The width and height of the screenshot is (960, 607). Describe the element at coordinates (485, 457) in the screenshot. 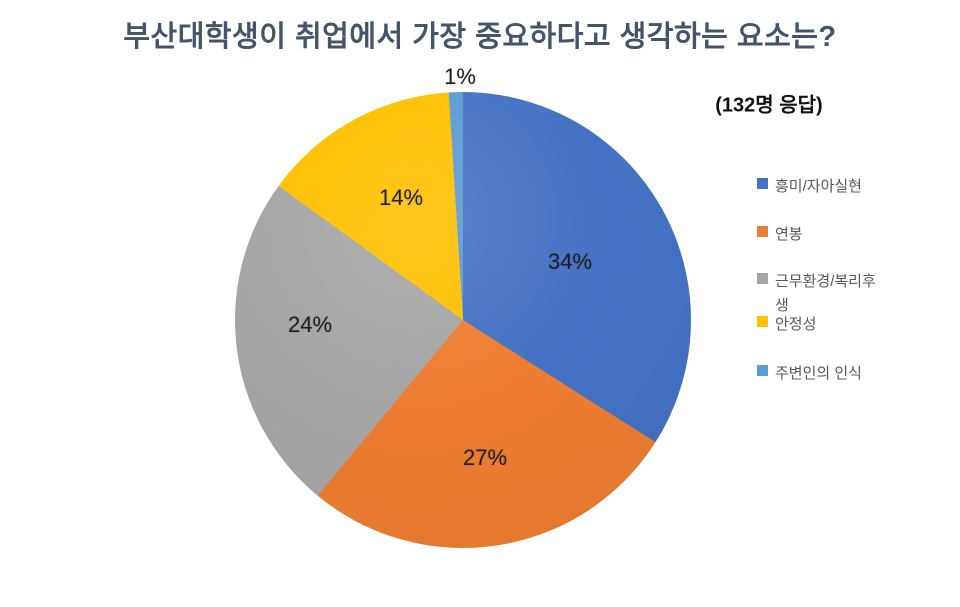

I see `pie-slice-label-salary: 27%` at that location.